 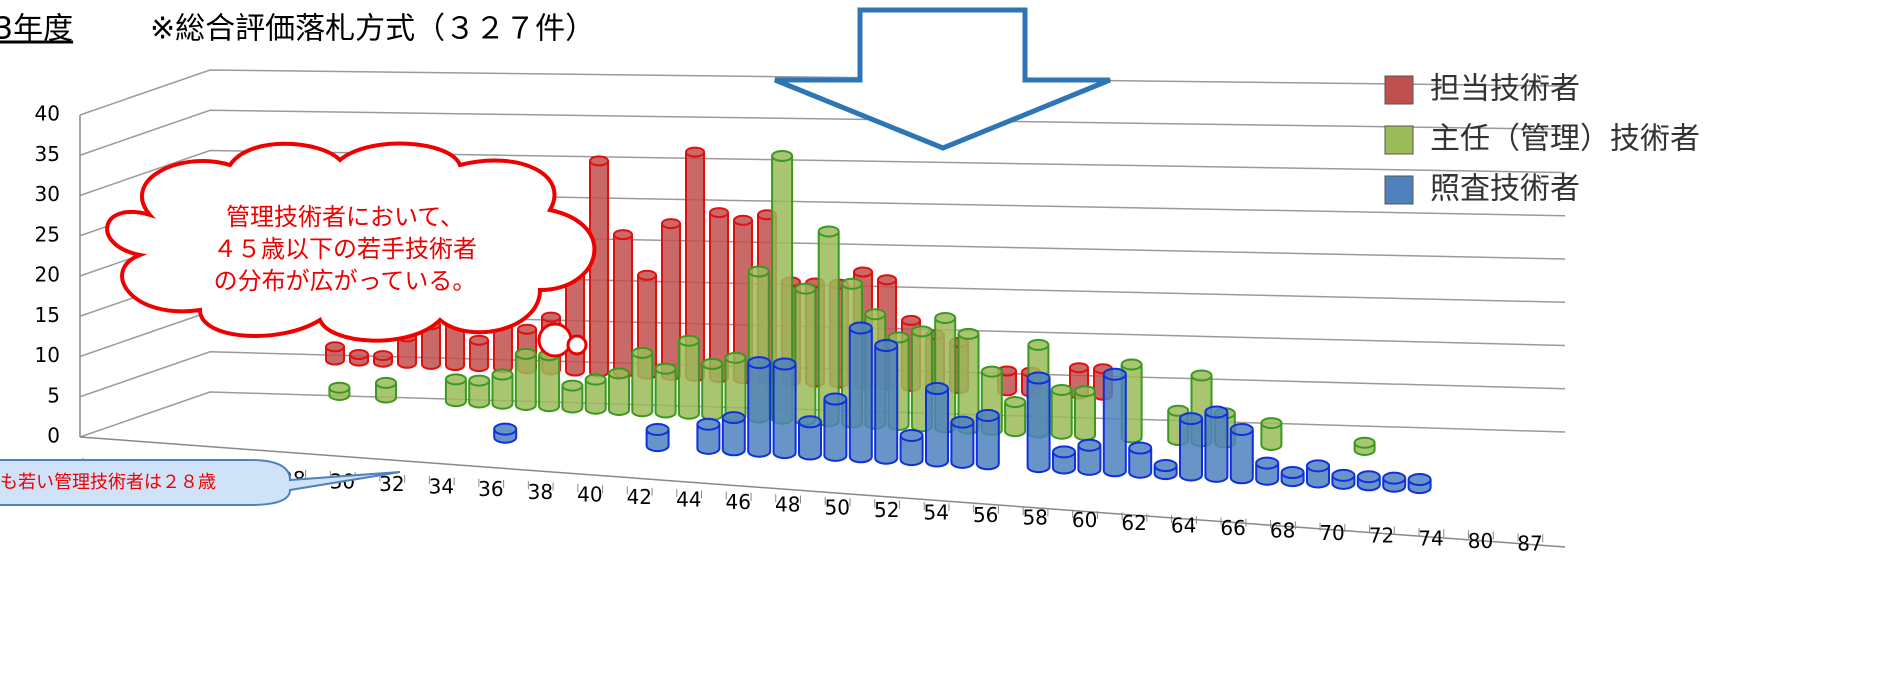 What do you see at coordinates (822, 492) in the screenshot?
I see `axis-line` at bounding box center [822, 492].